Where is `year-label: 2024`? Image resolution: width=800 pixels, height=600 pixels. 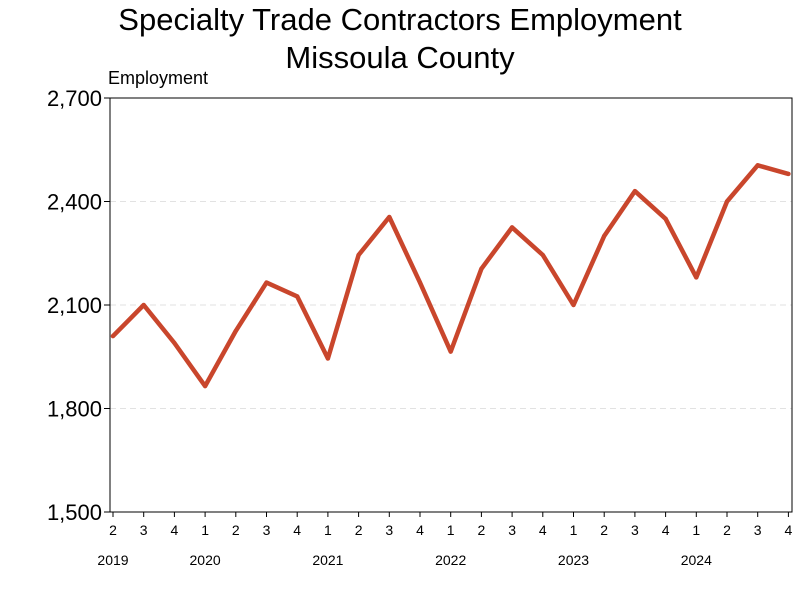
year-label: 2024 is located at coordinates (696, 560).